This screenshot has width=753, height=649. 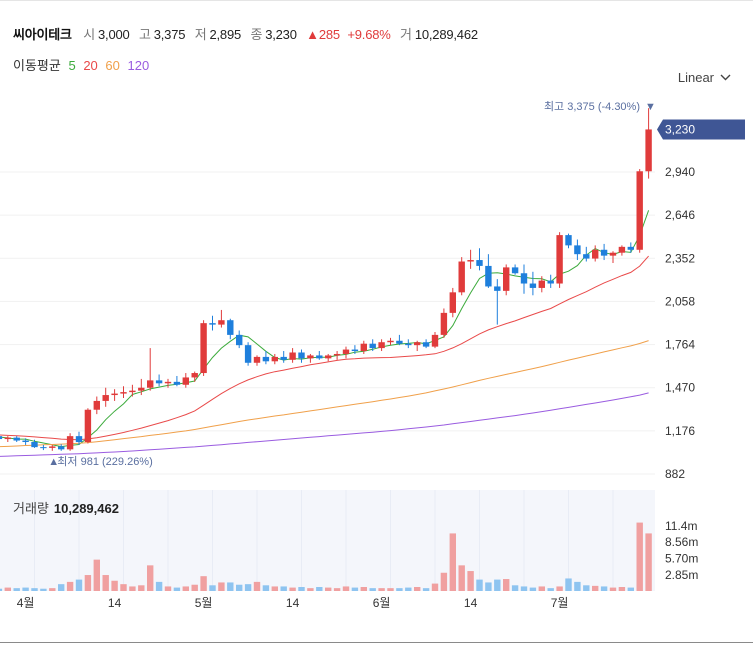 What do you see at coordinates (675, 474) in the screenshot?
I see `y-tick-label: 882` at bounding box center [675, 474].